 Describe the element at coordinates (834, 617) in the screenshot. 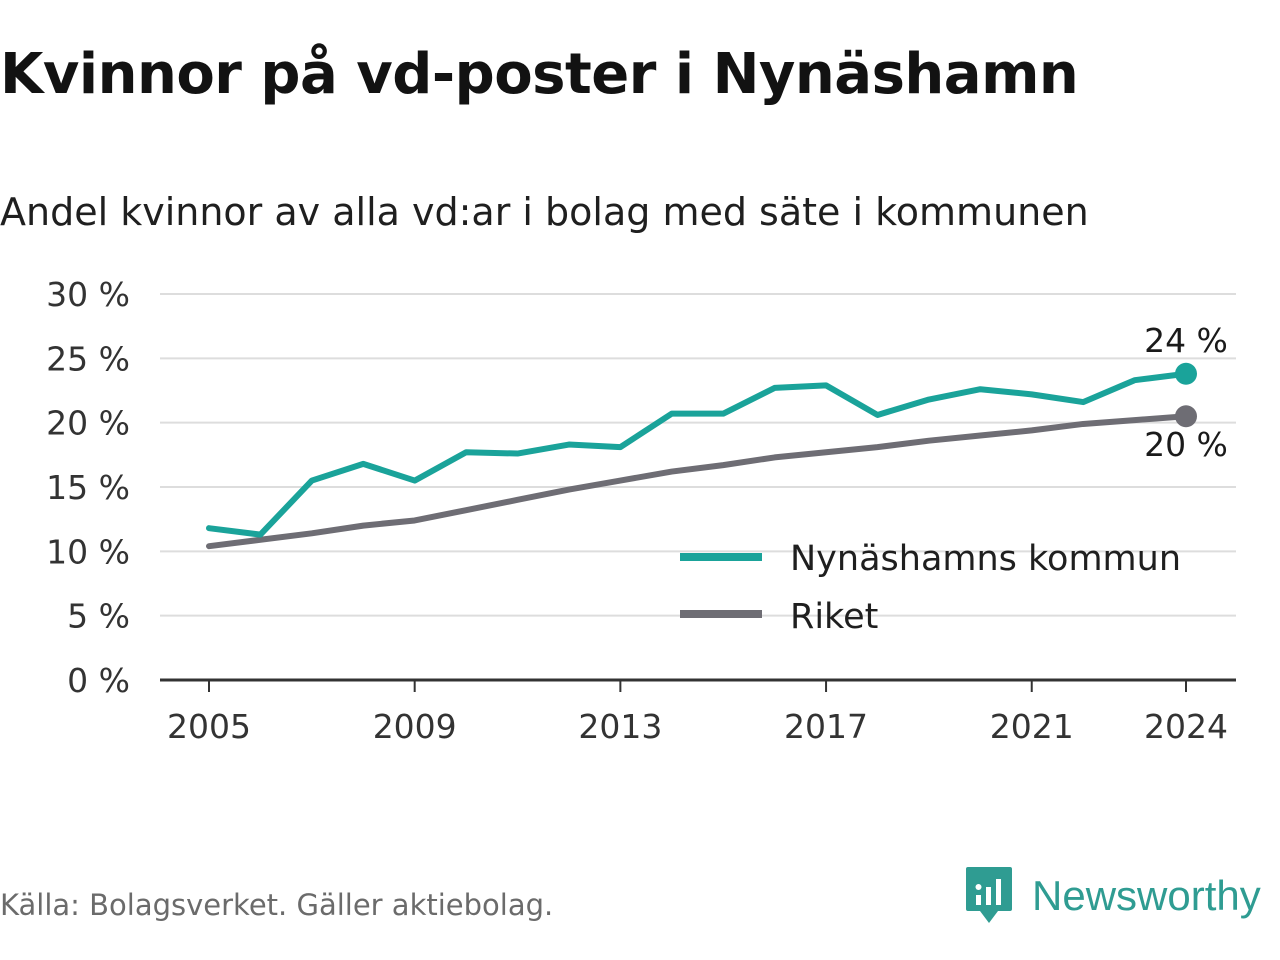

I see `legend-label-riket: Riket` at that location.